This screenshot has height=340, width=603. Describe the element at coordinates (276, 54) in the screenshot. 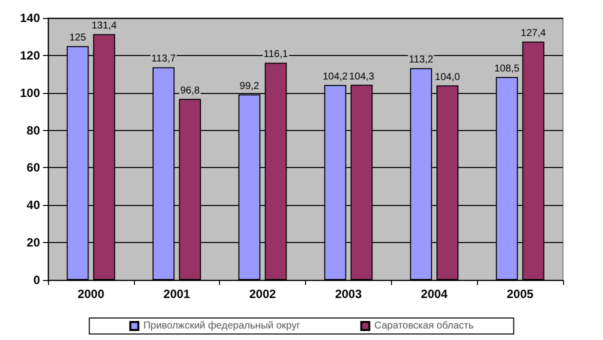

I see `data-label: 116,1` at that location.